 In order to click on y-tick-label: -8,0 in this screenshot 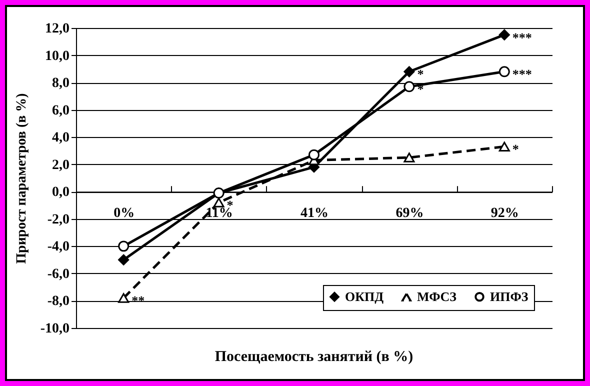, I will do `click(58, 302)`.